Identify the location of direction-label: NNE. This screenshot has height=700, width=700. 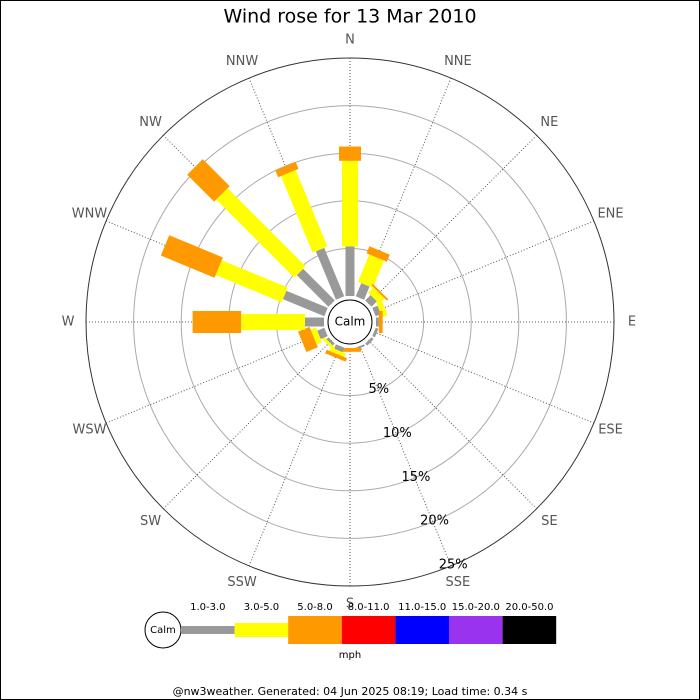
(458, 61).